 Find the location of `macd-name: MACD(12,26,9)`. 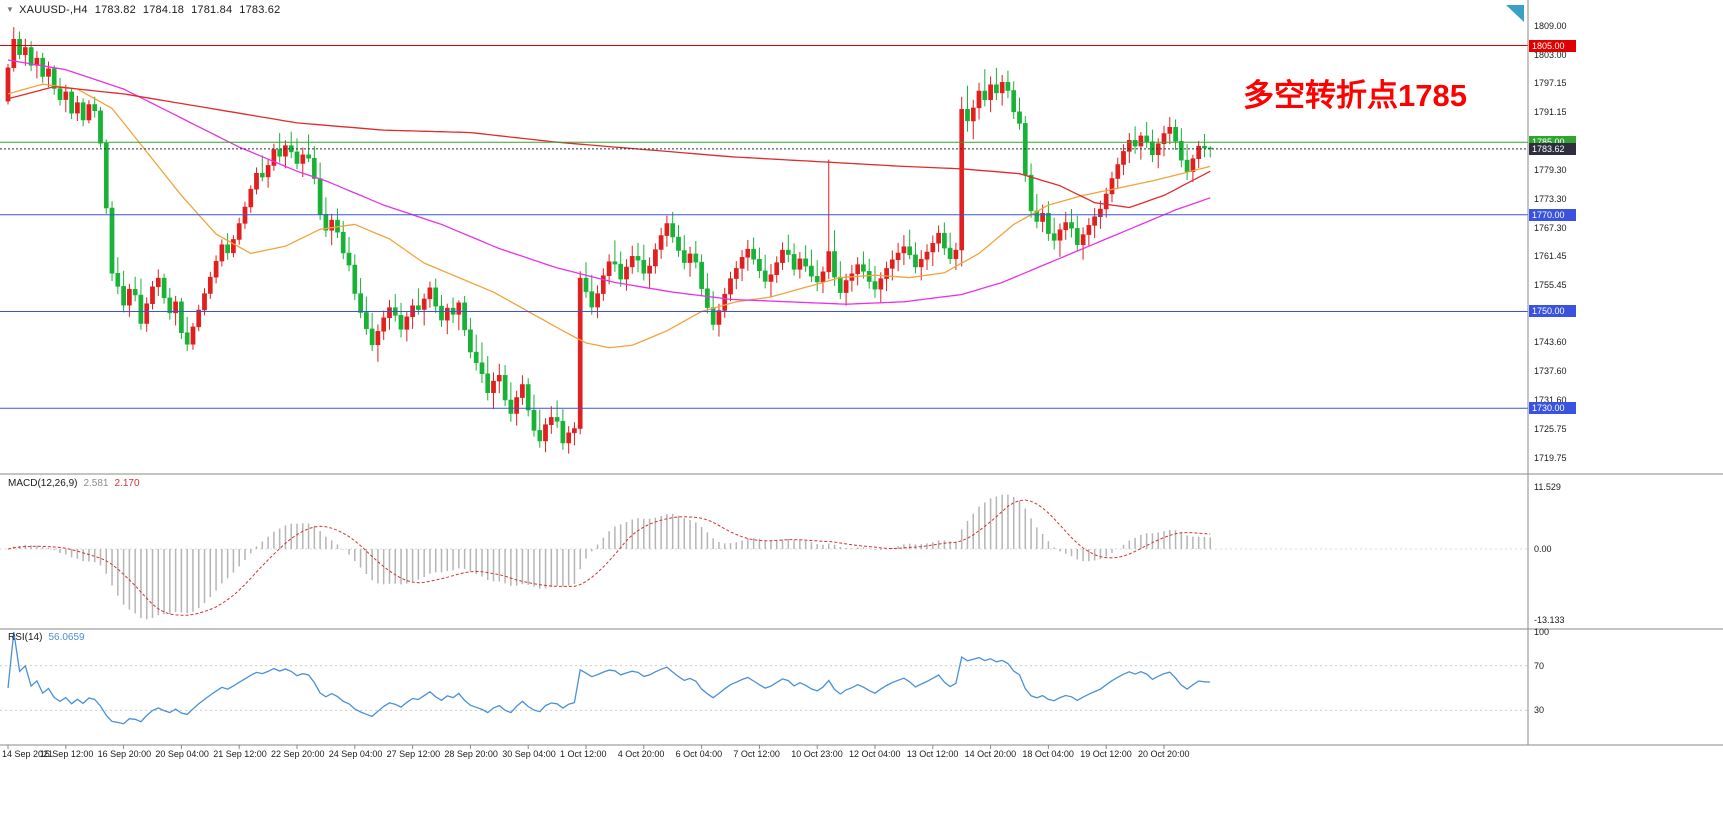

macd-name: MACD(12,26,9) is located at coordinates (43, 483).